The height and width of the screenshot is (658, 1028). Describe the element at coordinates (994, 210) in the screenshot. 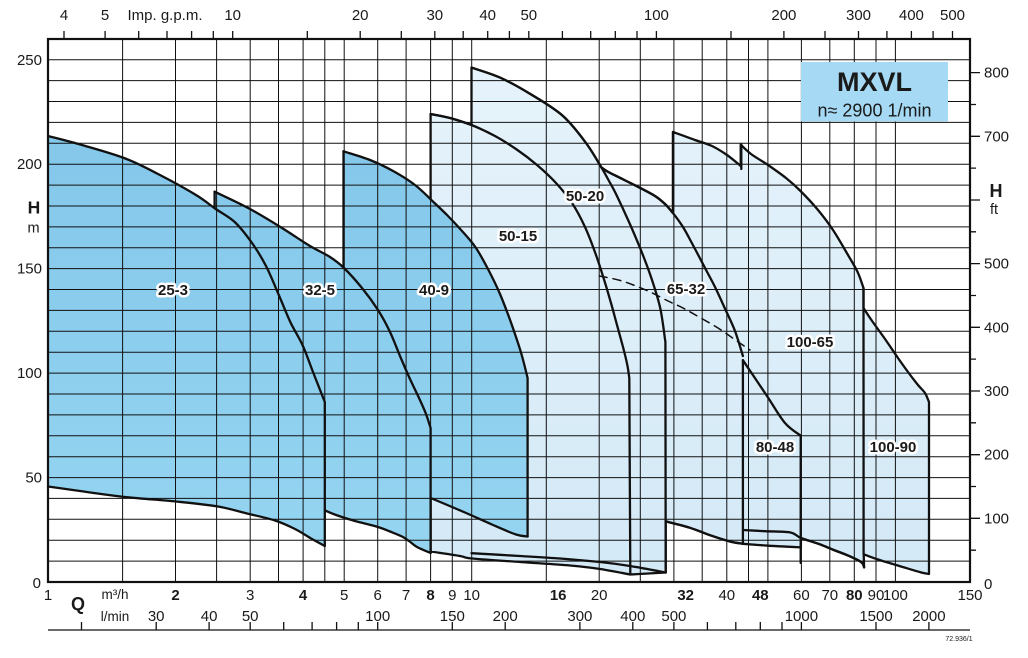

I see `svg-text: ft` at that location.